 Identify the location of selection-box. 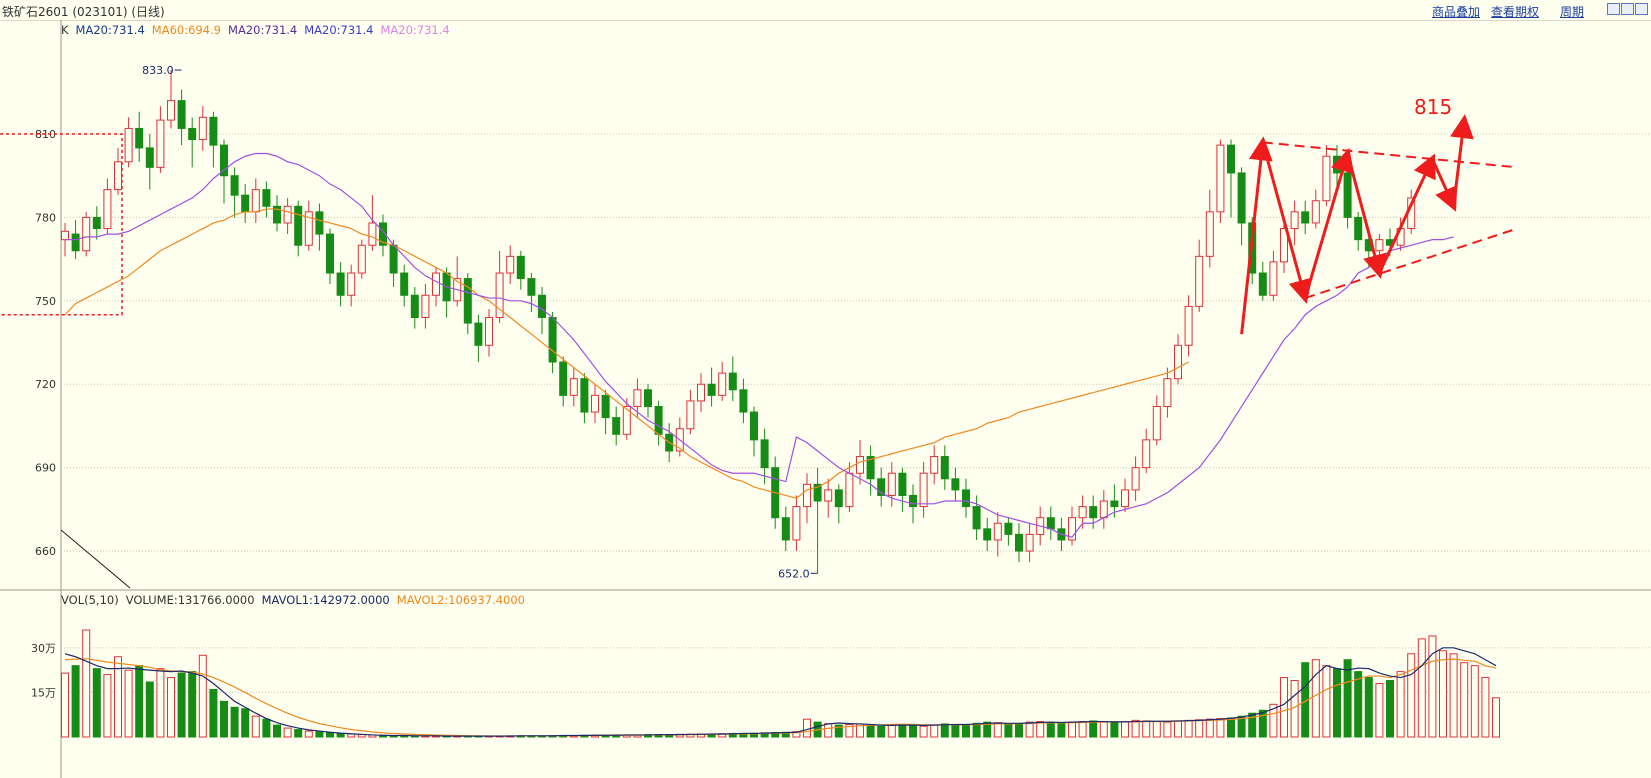
(61, 224).